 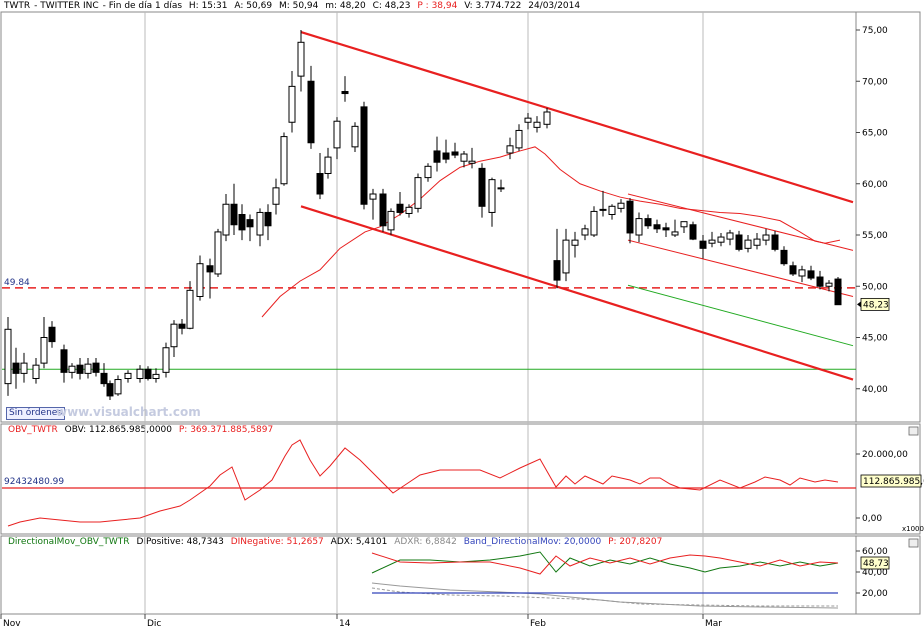 I want to click on dm-series-dinegative, so click(x=605, y=563).